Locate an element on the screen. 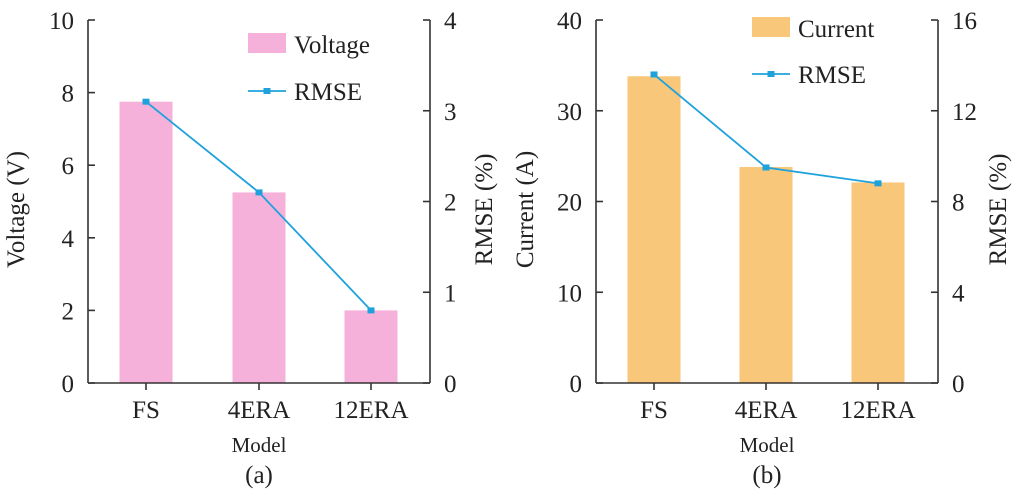 This screenshot has height=498, width=1022. y-tick-label-left: 30 is located at coordinates (569, 112).